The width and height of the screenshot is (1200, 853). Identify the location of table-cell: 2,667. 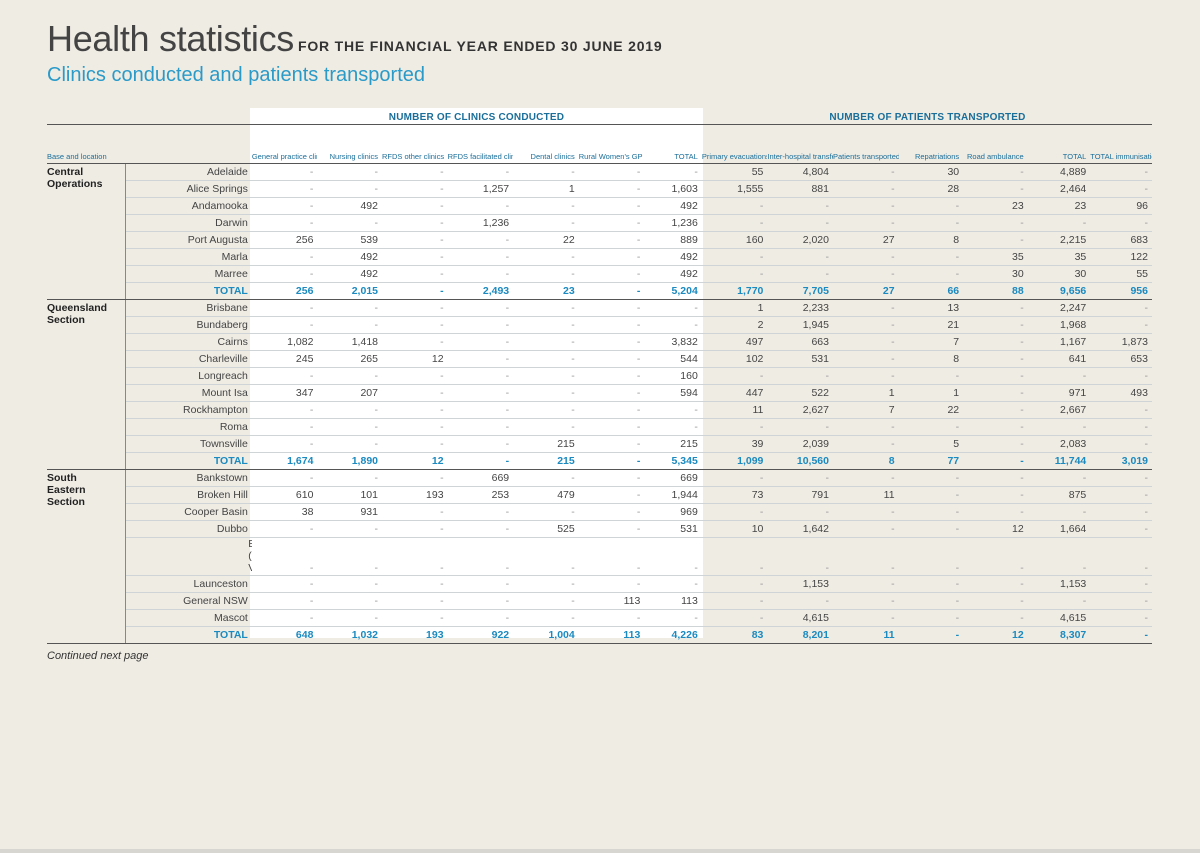
(1059, 410).